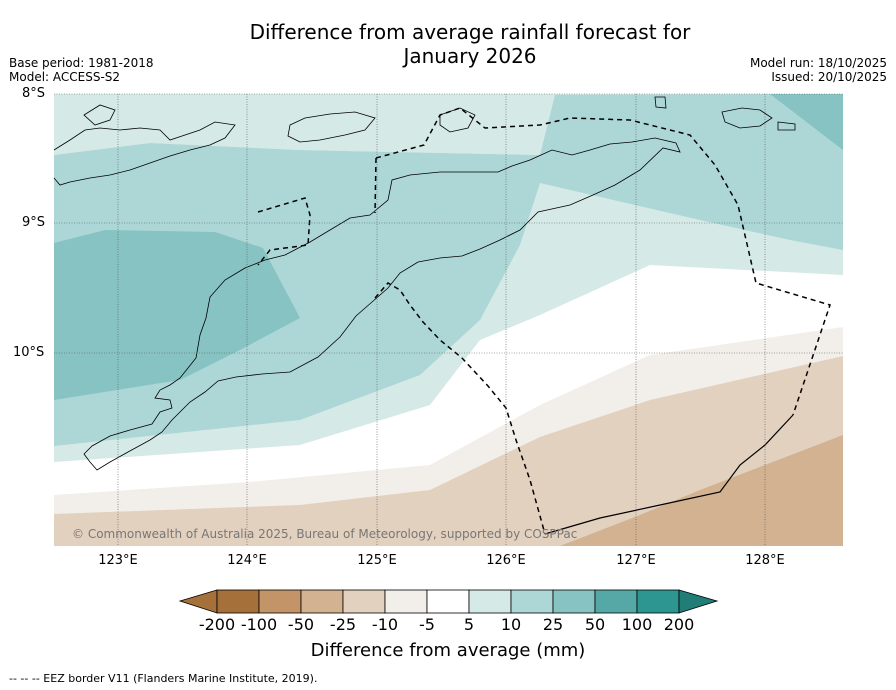  I want to click on eez-border-west, so click(284, 231).